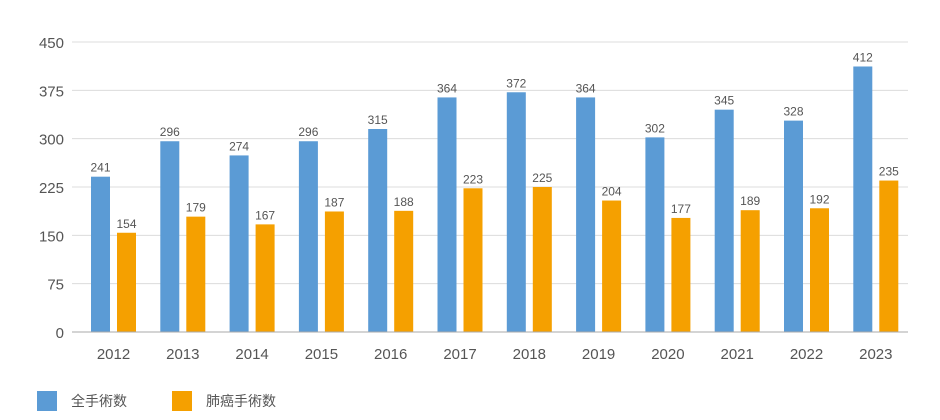 The height and width of the screenshot is (420, 940). What do you see at coordinates (655, 128) in the screenshot?
I see `data-label: 302` at bounding box center [655, 128].